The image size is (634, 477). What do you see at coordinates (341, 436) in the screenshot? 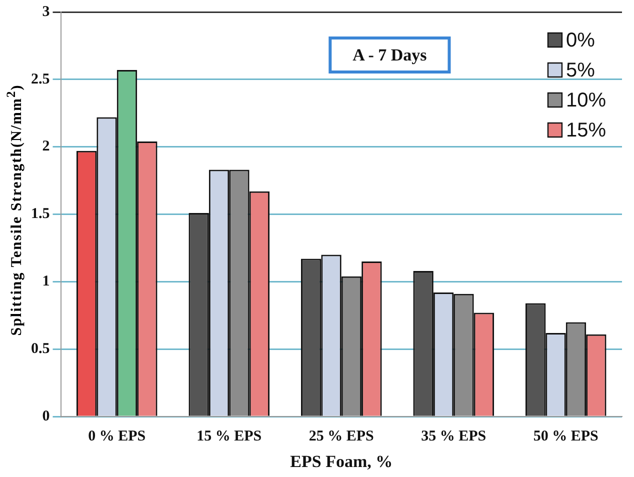
I see `x-tick-label: 25 % EPS` at bounding box center [341, 436].